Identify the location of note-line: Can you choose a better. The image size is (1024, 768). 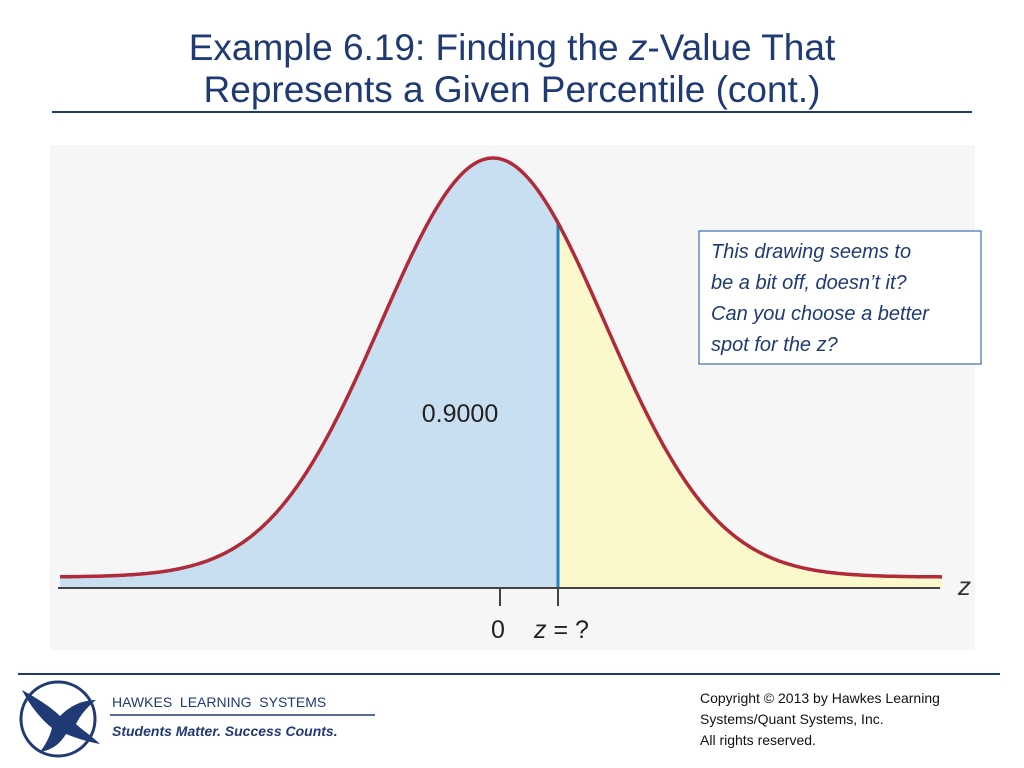
(820, 314).